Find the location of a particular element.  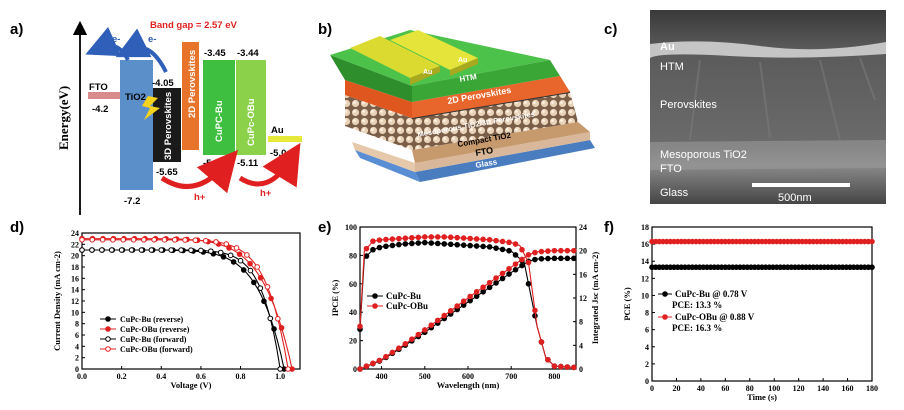

sem-perovskites-label: Perovskites is located at coordinates (688, 105).